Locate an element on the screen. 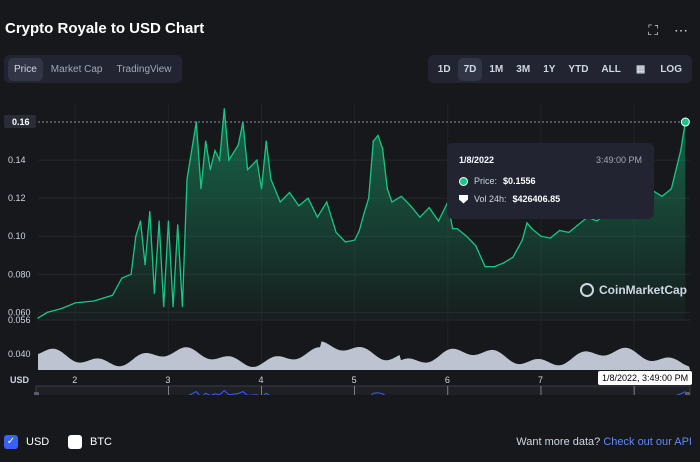 Image resolution: width=700 pixels, height=462 pixels. x-tick-label: 4 is located at coordinates (261, 380).